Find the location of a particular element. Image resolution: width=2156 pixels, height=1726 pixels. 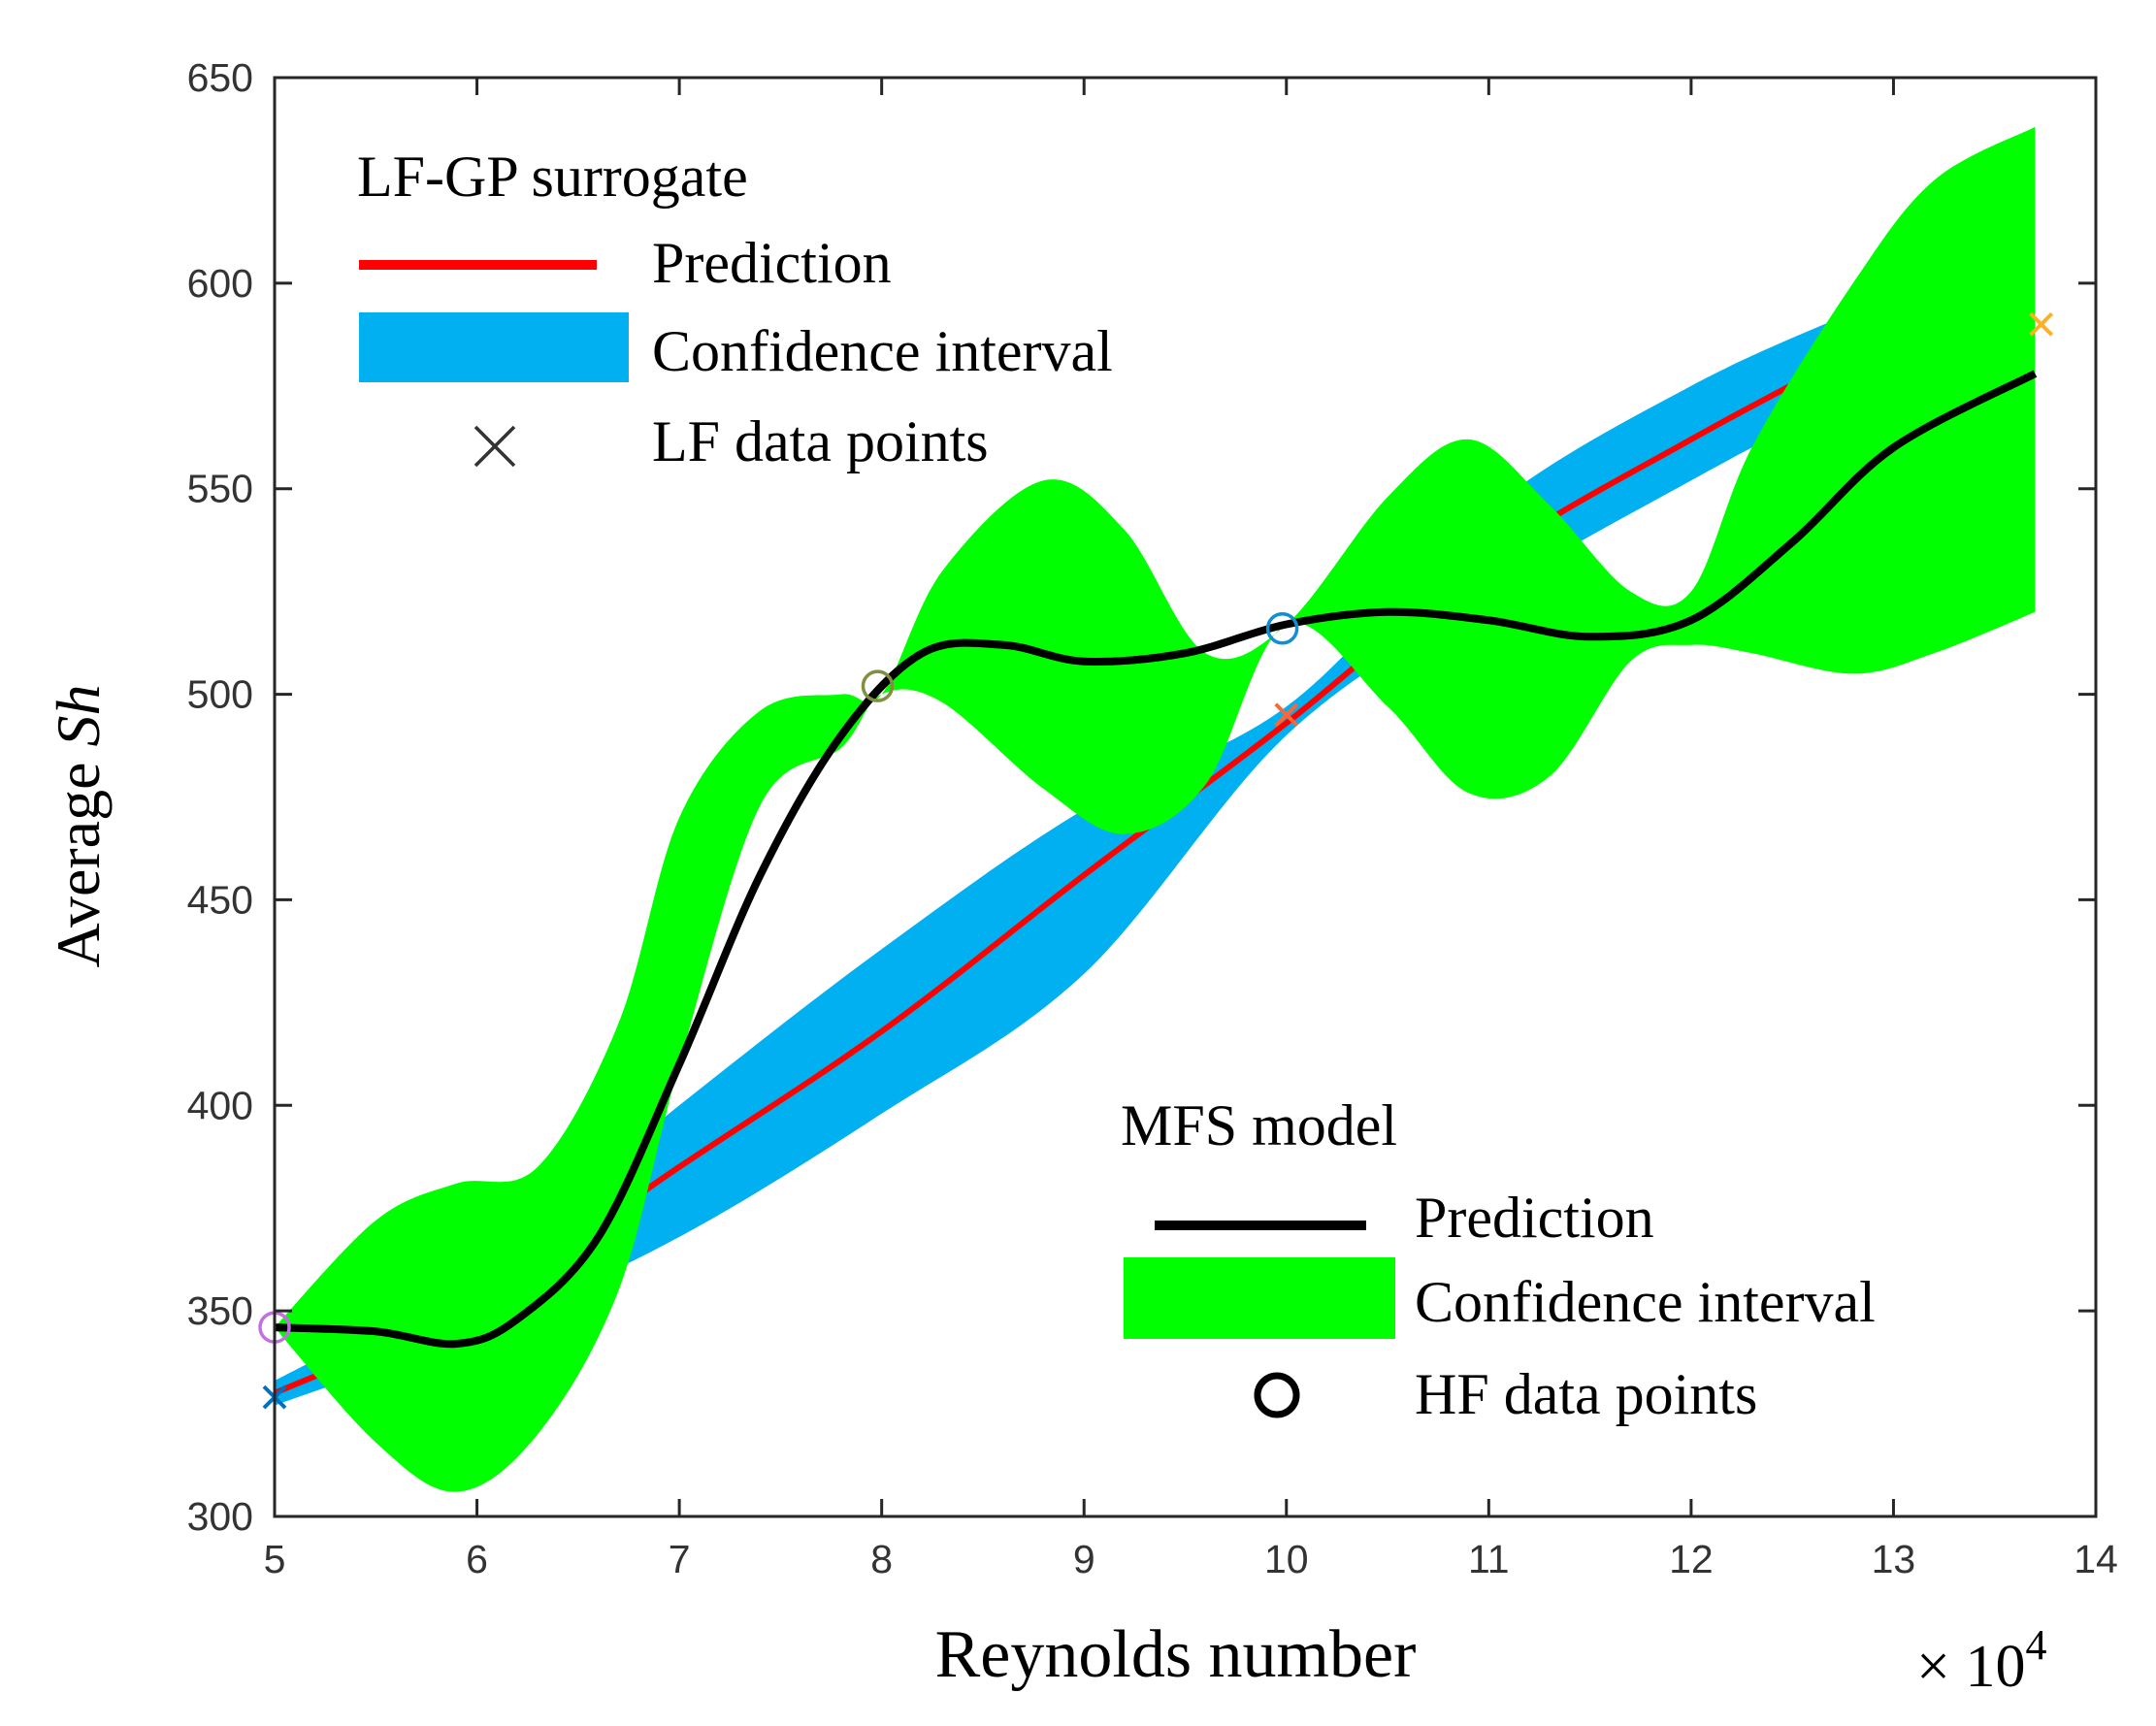

legend-lf-ci-swatch is located at coordinates (494, 347).